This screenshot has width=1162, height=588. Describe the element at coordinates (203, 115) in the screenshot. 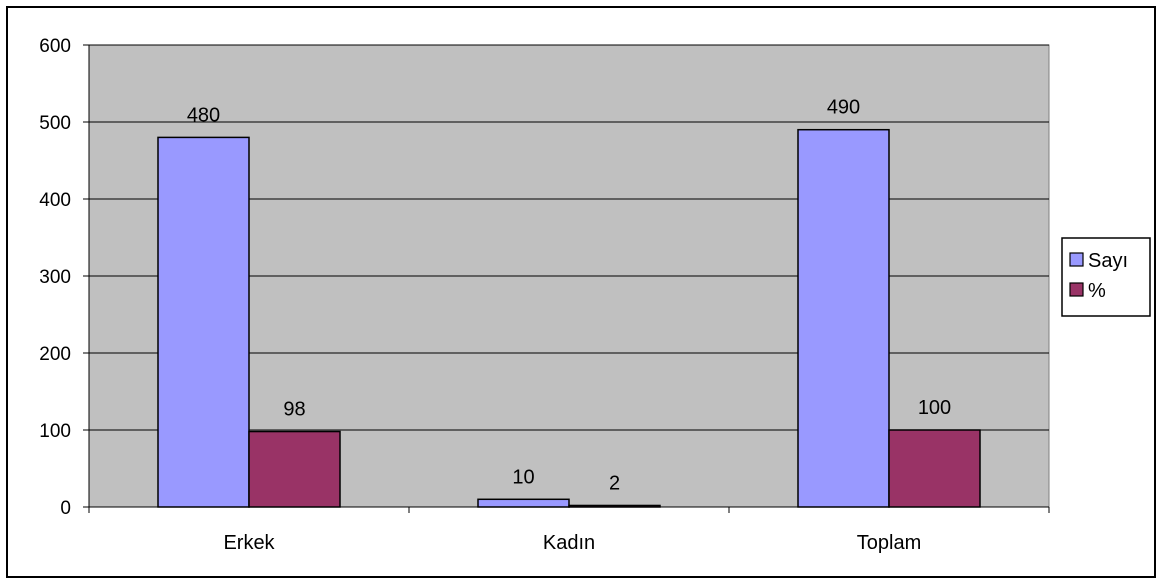

I see `data-label: 480` at that location.